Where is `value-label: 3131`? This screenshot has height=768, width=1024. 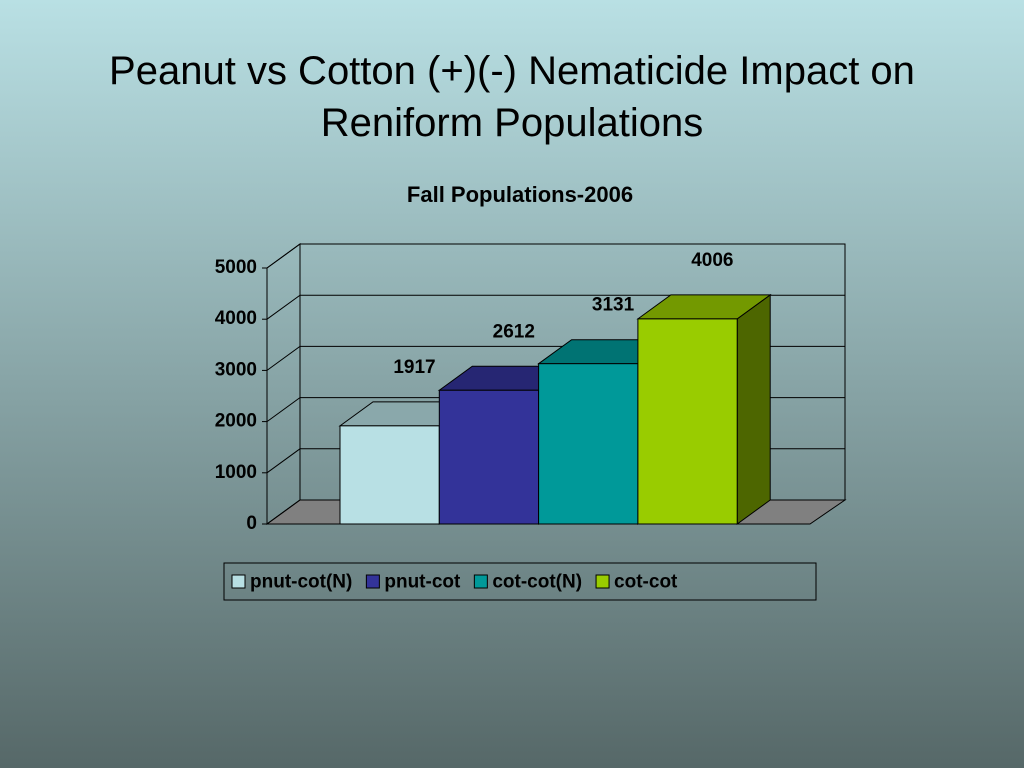 value-label: 3131 is located at coordinates (613, 305).